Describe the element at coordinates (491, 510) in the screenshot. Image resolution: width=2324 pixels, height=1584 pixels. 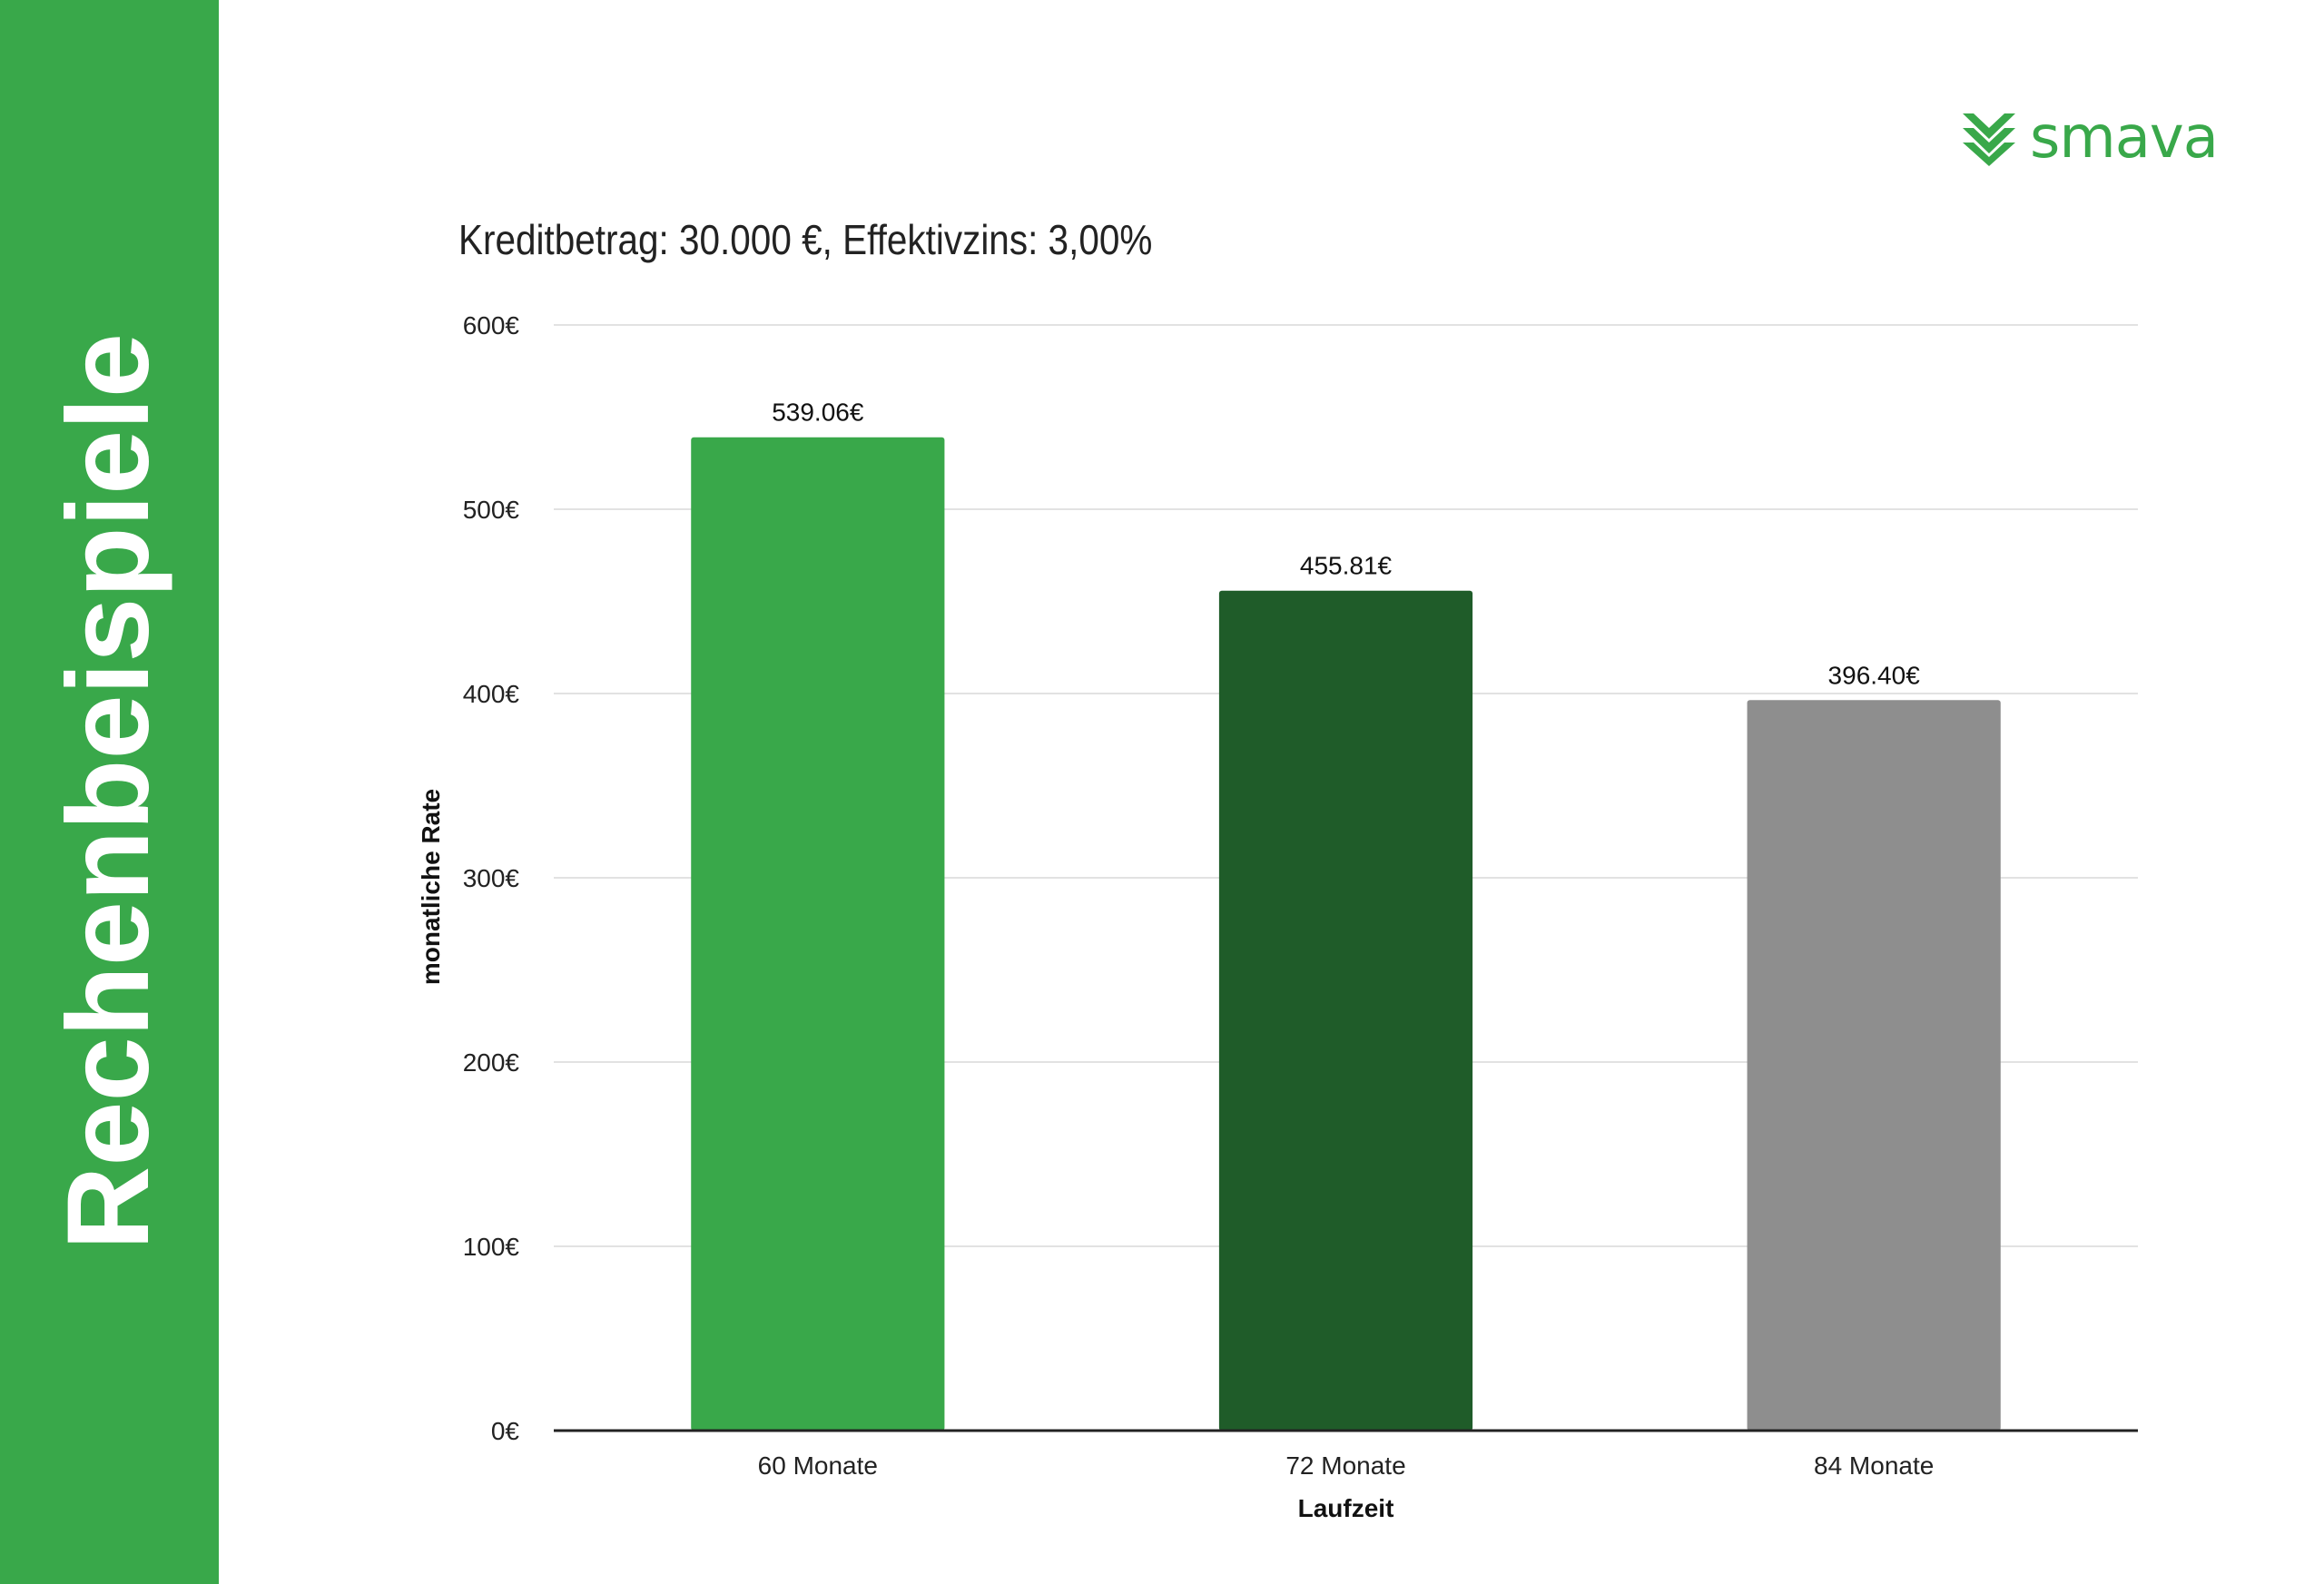
I see `y-tick-label: 500€` at that location.